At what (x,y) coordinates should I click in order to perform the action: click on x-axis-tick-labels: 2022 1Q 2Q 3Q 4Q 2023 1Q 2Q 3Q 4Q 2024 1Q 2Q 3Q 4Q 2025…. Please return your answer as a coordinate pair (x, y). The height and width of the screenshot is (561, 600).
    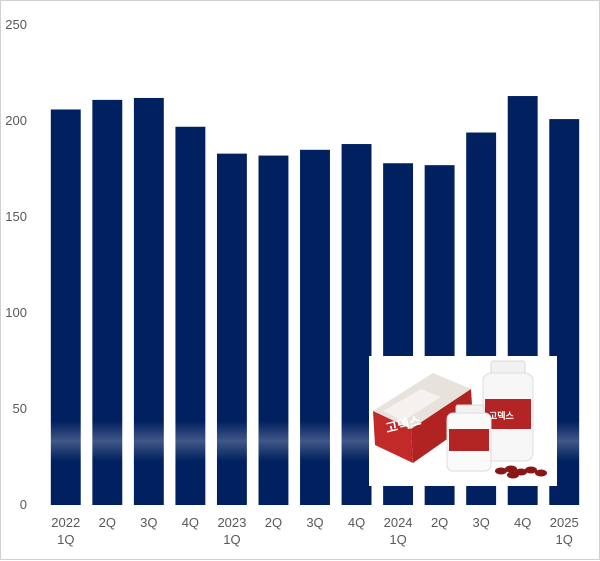
    Looking at the image, I should click on (314, 531).